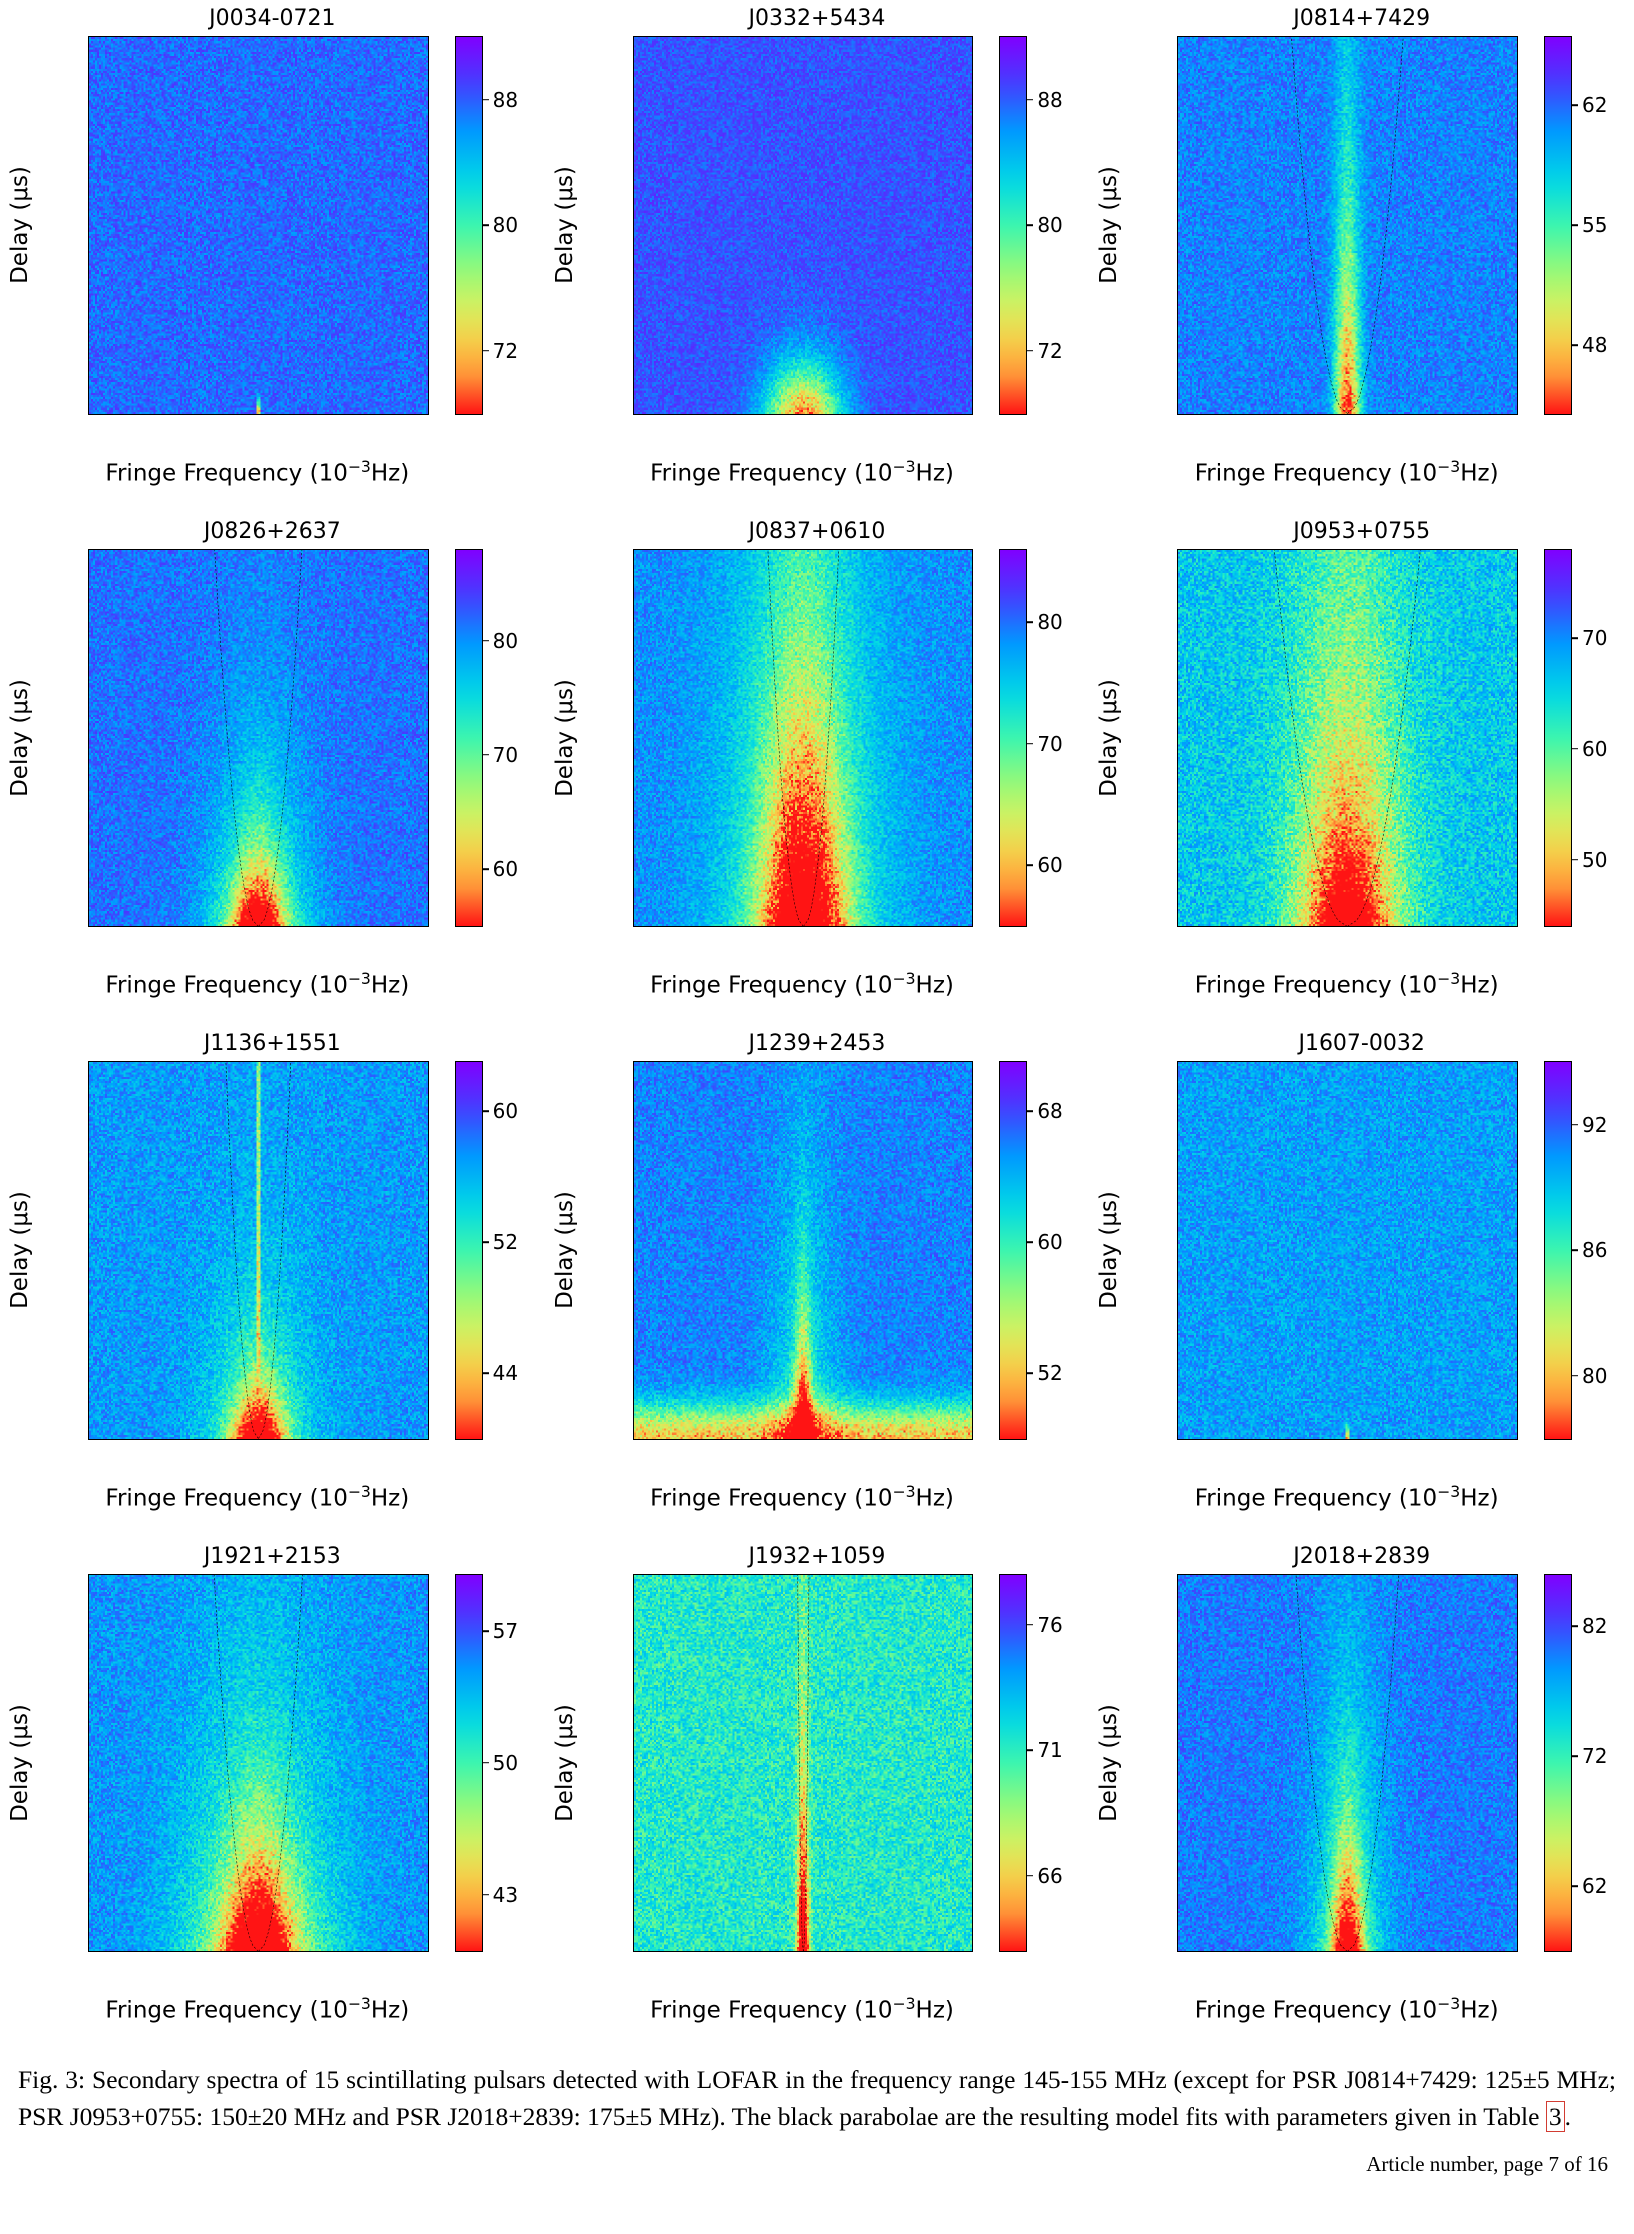 This screenshot has height=2234, width=1634. What do you see at coordinates (1595, 345) in the screenshot?
I see `colorbar-tick-label: 48` at bounding box center [1595, 345].